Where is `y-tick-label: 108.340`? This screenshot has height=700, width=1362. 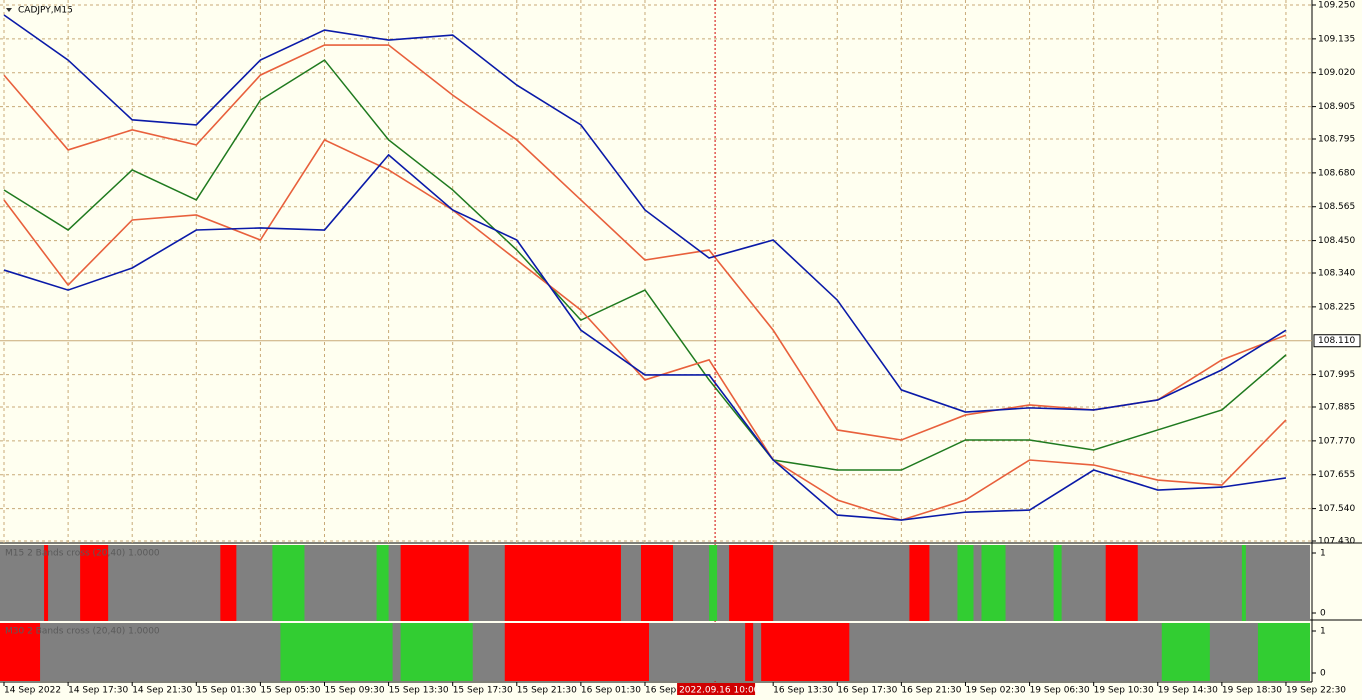 y-tick-label: 108.340 is located at coordinates (1336, 274).